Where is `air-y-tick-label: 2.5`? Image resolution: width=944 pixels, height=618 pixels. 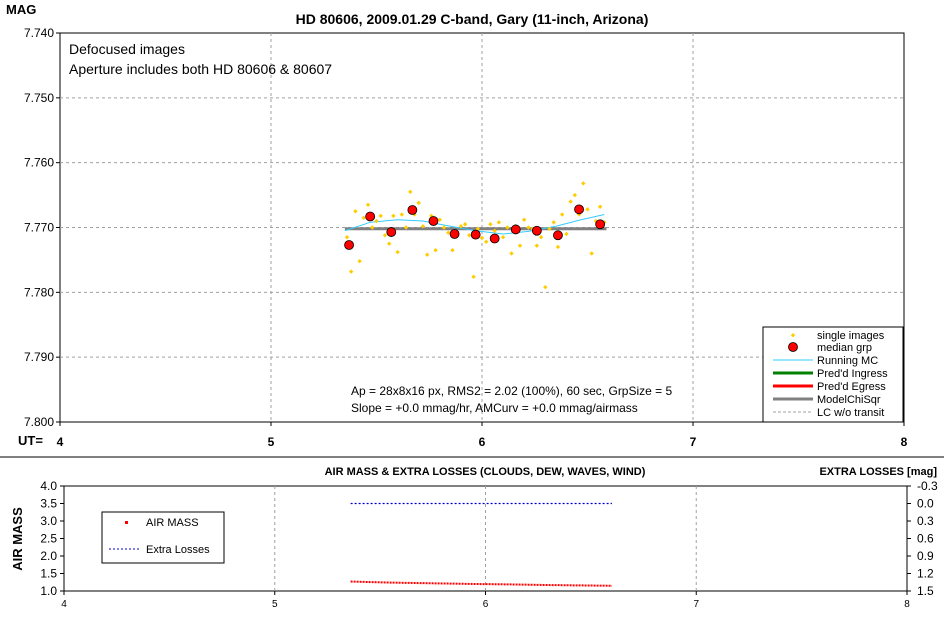 air-y-tick-label: 2.5 is located at coordinates (48, 539).